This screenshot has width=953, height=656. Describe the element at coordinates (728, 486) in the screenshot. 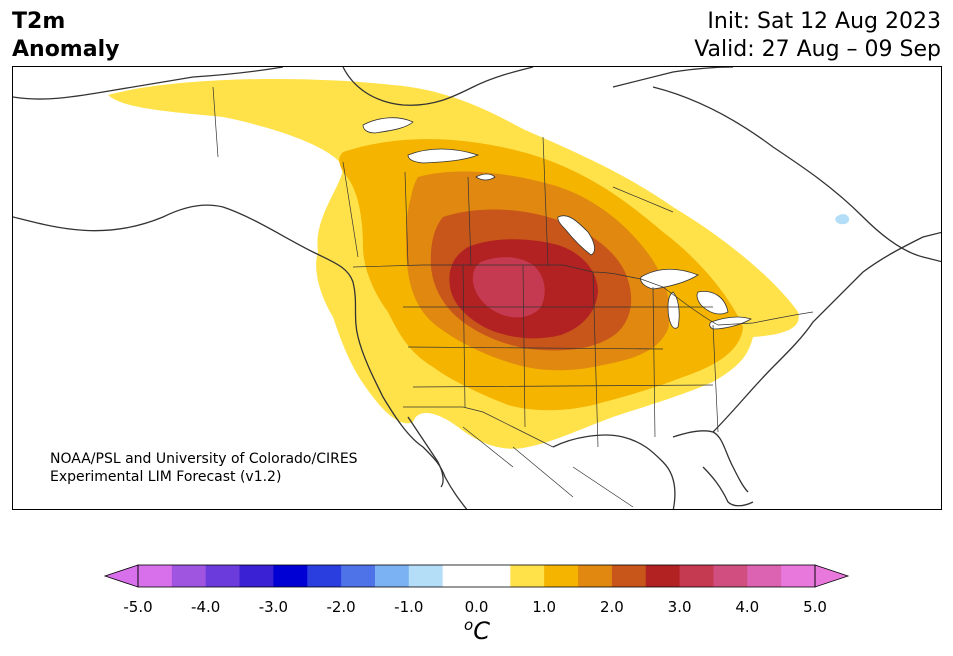

I see `yucatan` at that location.